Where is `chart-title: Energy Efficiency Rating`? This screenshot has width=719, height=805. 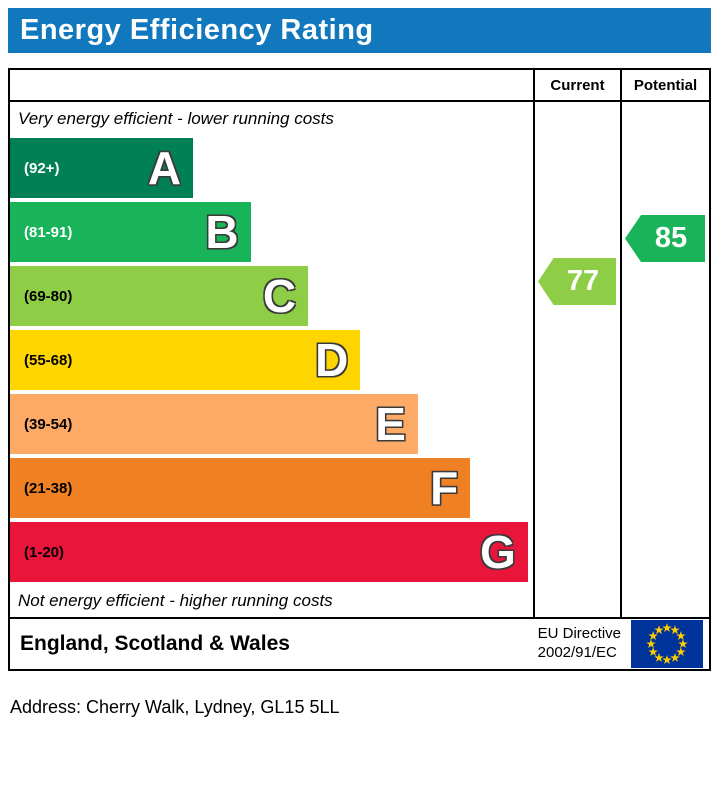
chart-title: Energy Efficiency Rating is located at coordinates (197, 30).